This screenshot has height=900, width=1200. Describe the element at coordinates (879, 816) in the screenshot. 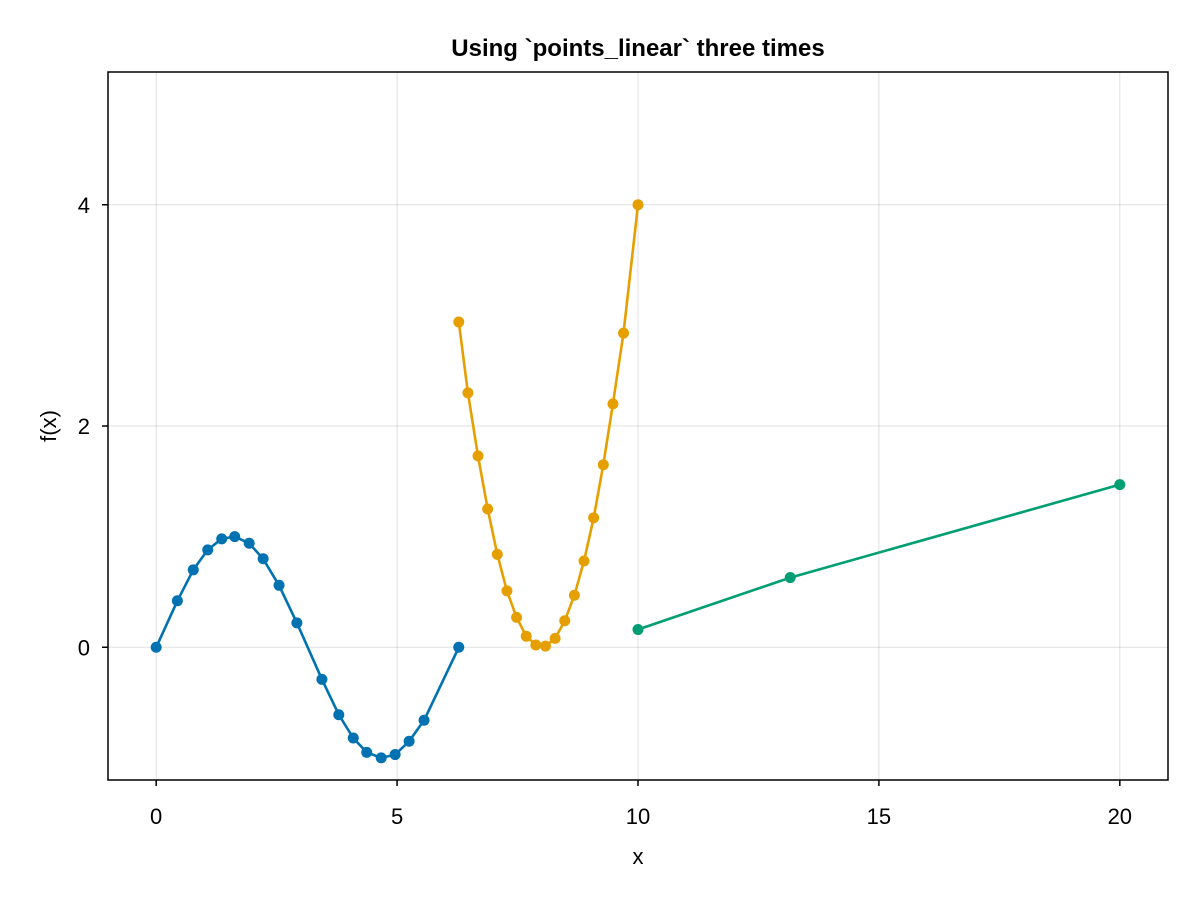

I see `x-tick-label: 15` at that location.